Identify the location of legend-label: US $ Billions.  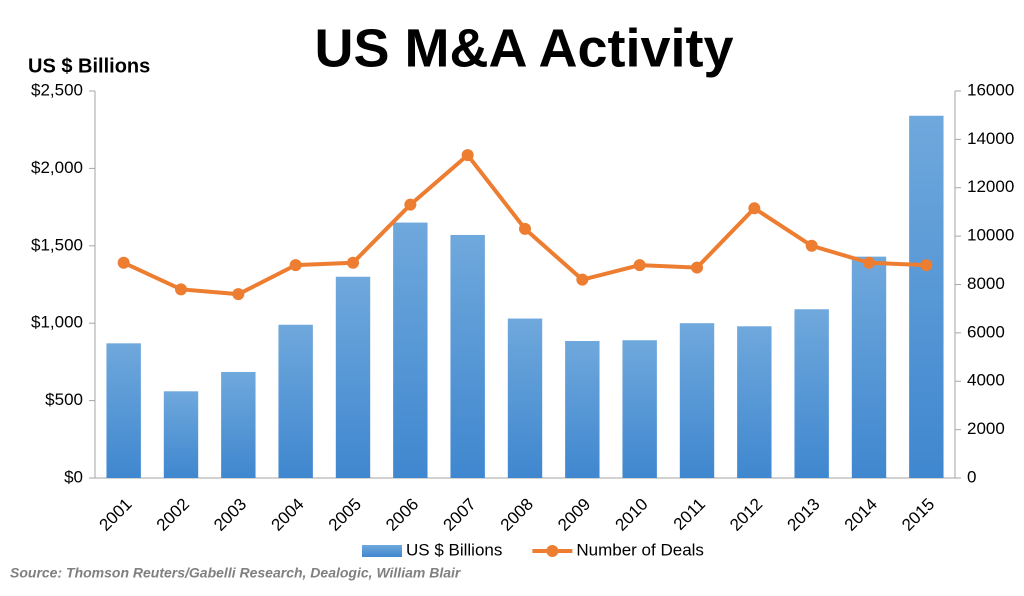
(454, 549).